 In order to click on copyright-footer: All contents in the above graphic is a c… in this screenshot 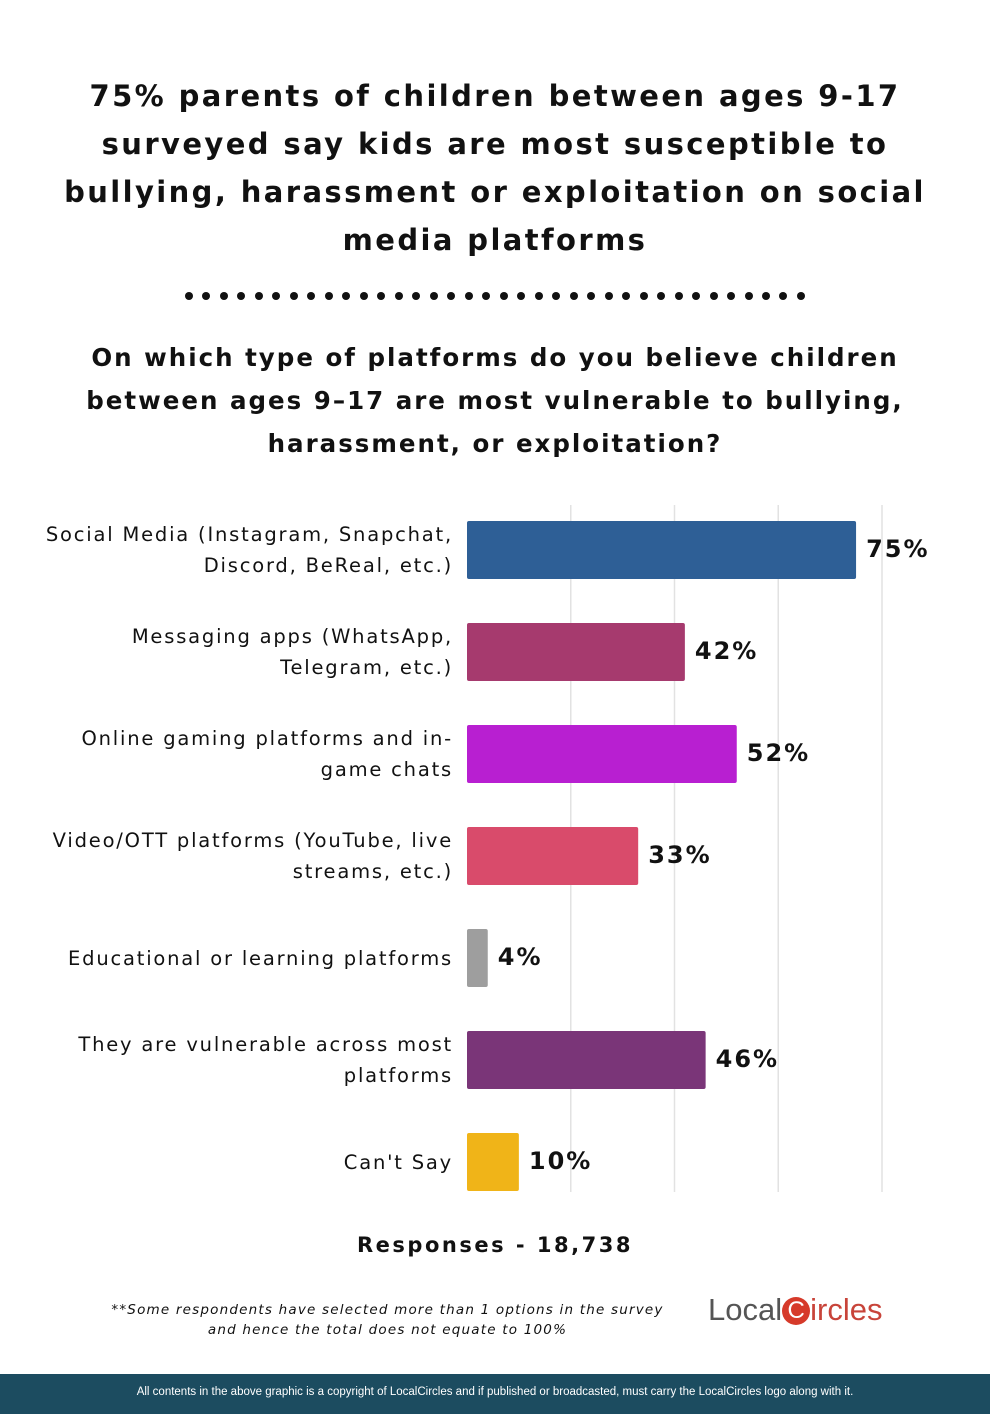, I will do `click(495, 1394)`.